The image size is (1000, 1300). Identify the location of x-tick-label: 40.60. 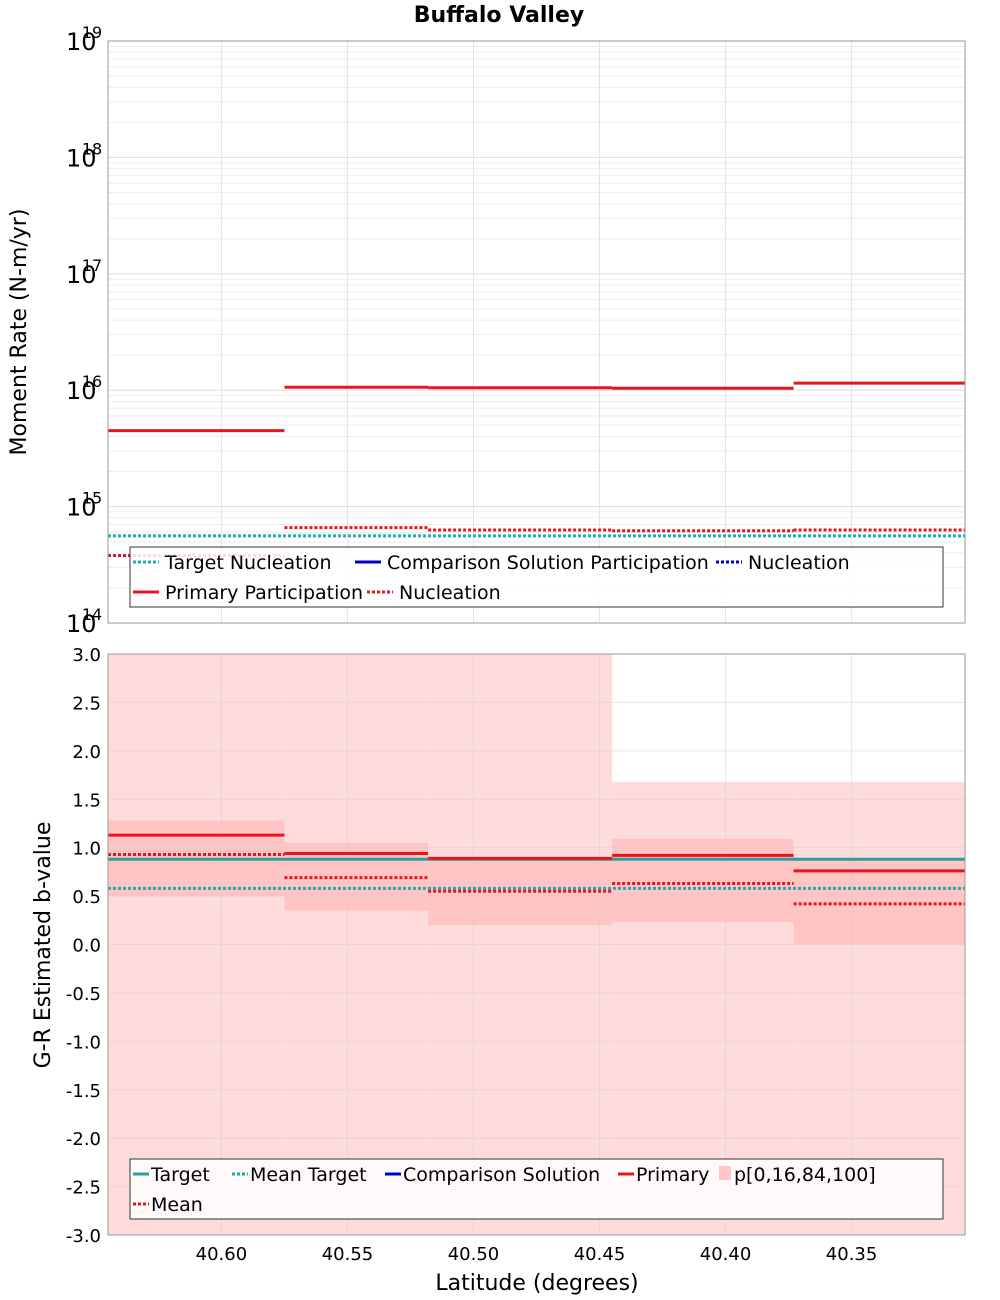
(222, 1254).